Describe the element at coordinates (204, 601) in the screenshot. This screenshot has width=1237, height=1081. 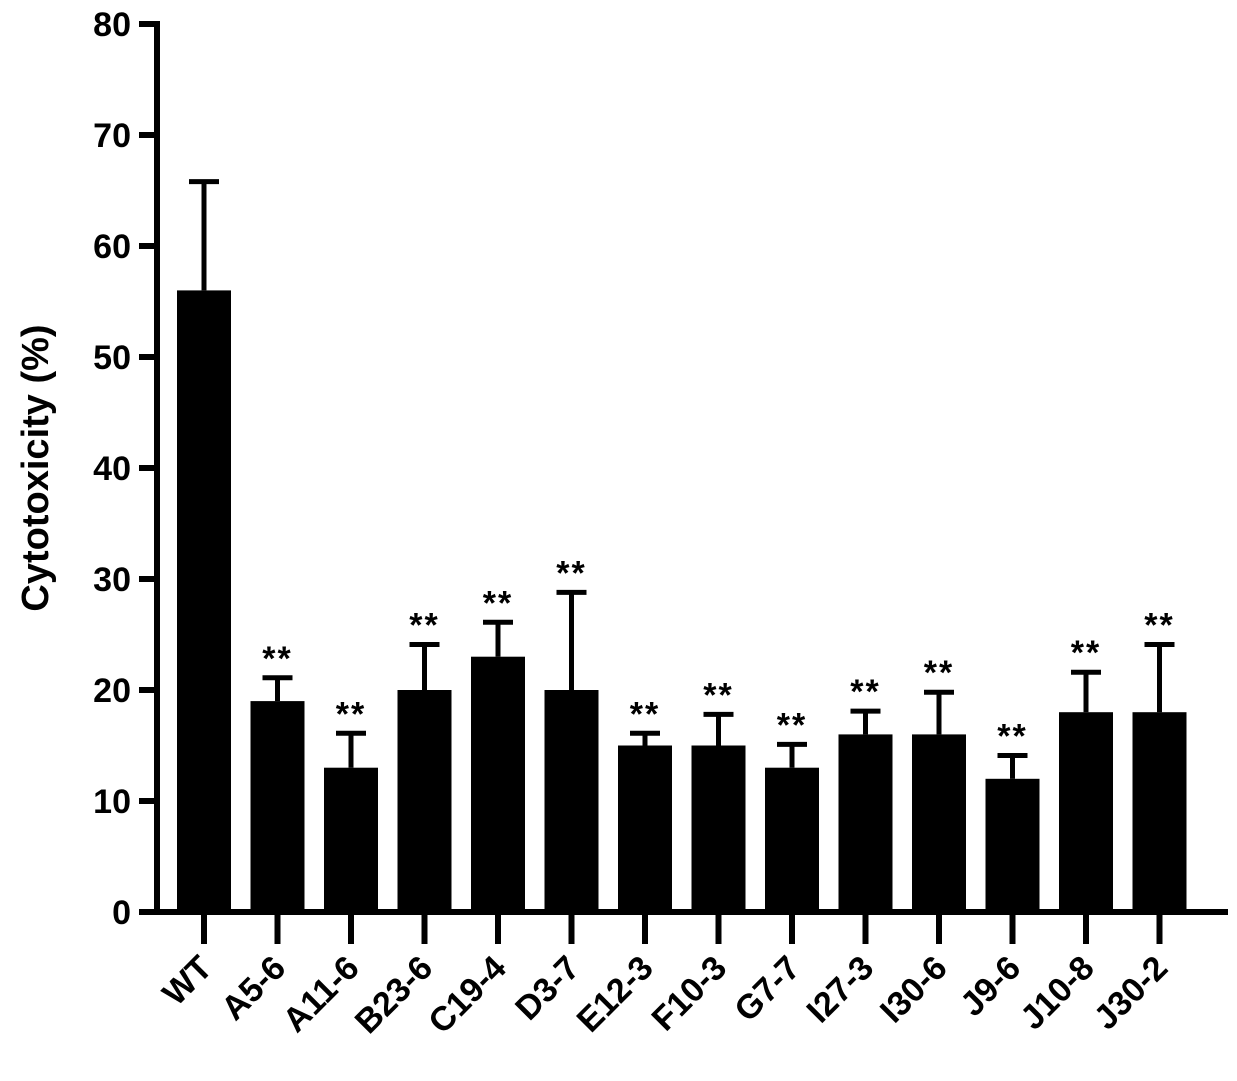
I see `bar-WT` at that location.